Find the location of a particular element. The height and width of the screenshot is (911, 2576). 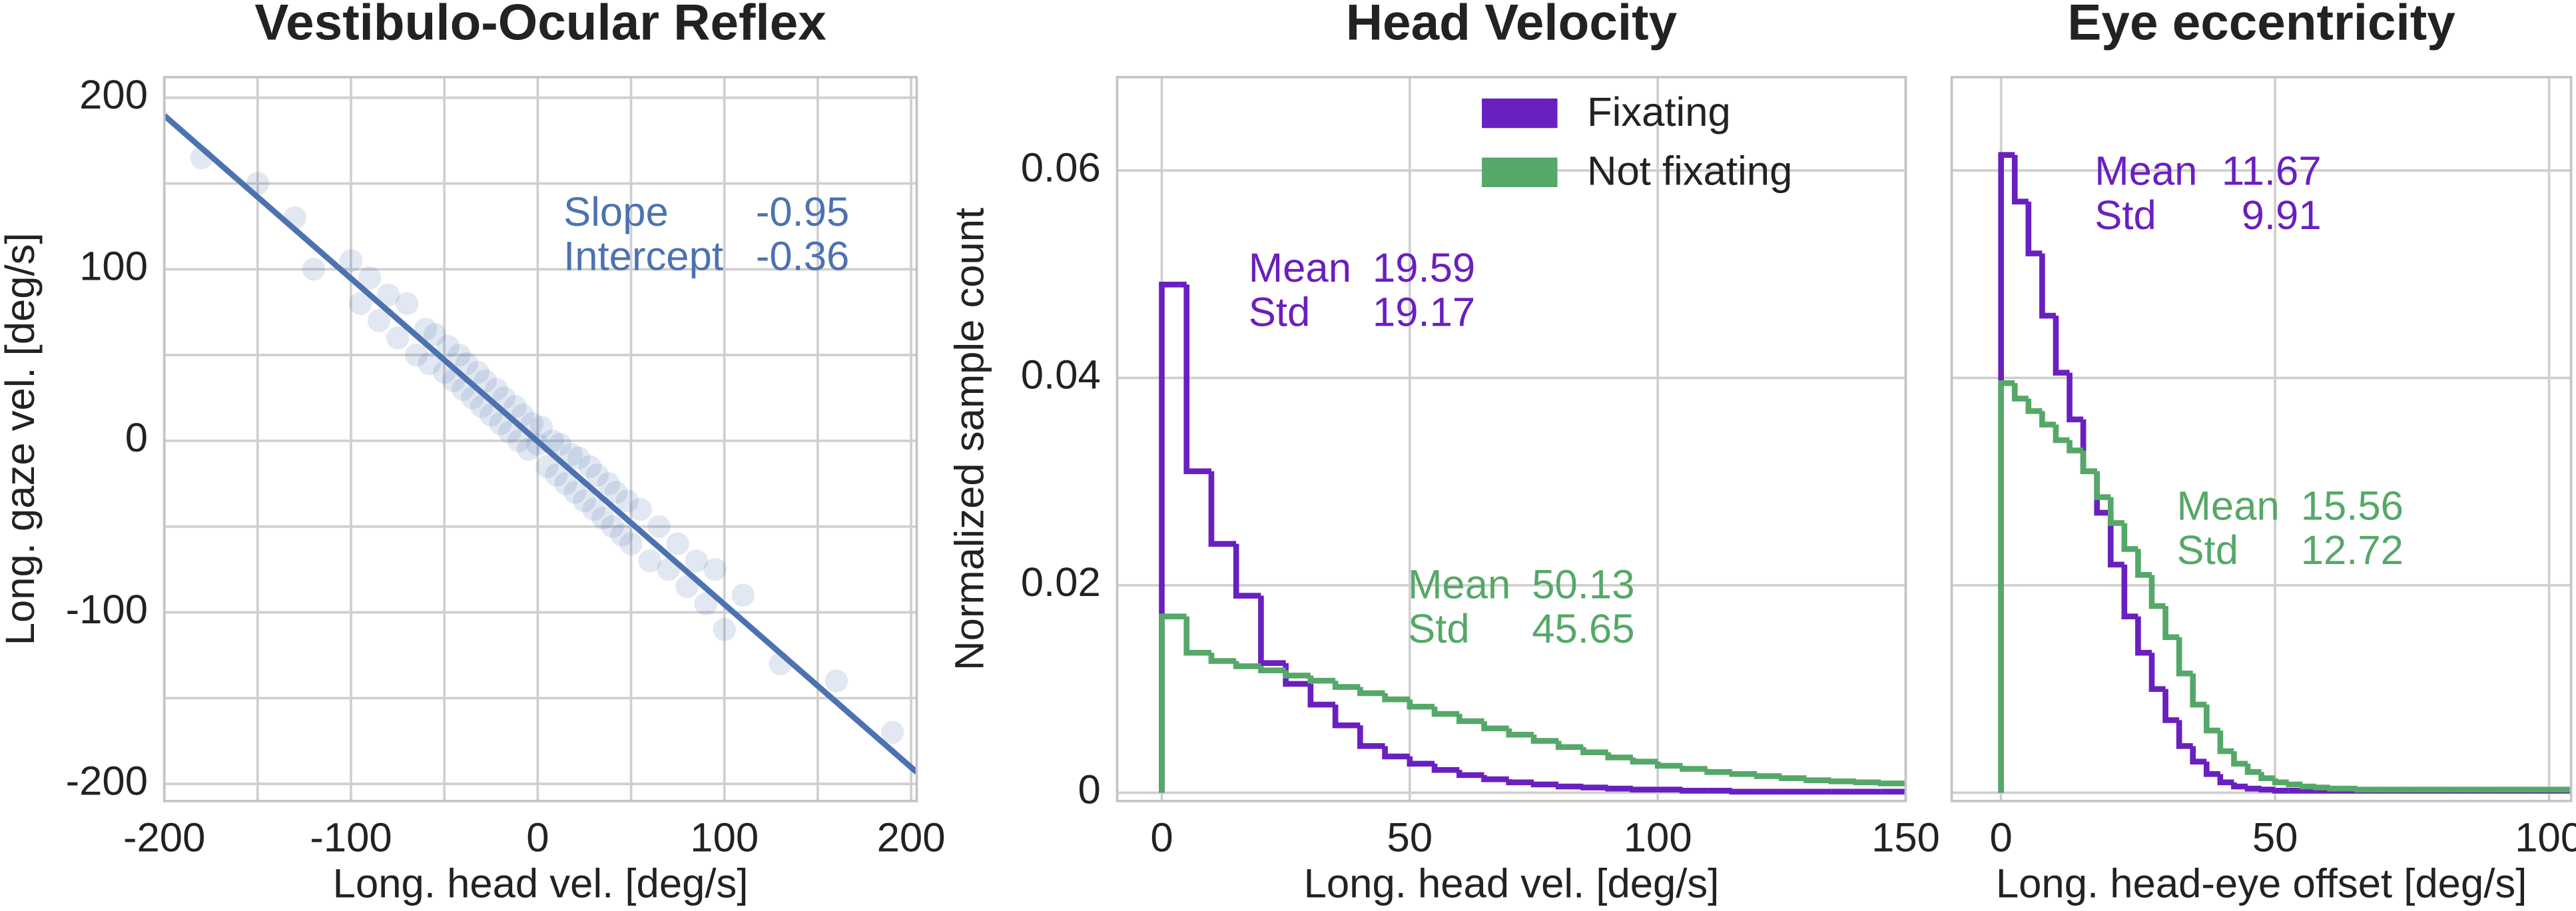

annotation-label: Intercept is located at coordinates (643, 257).